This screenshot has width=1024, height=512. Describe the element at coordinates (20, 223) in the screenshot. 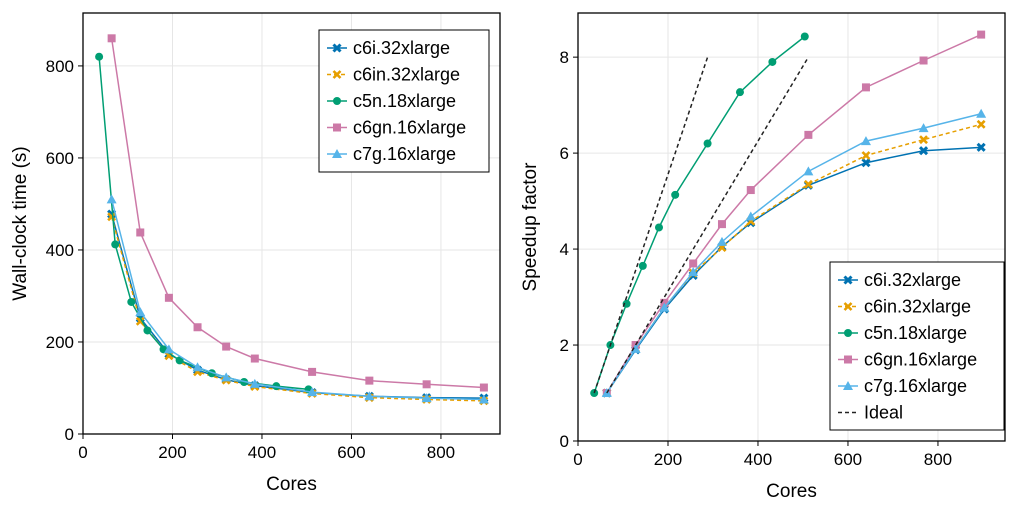

I see `y-axis-label: Wall-clock time (s)` at that location.